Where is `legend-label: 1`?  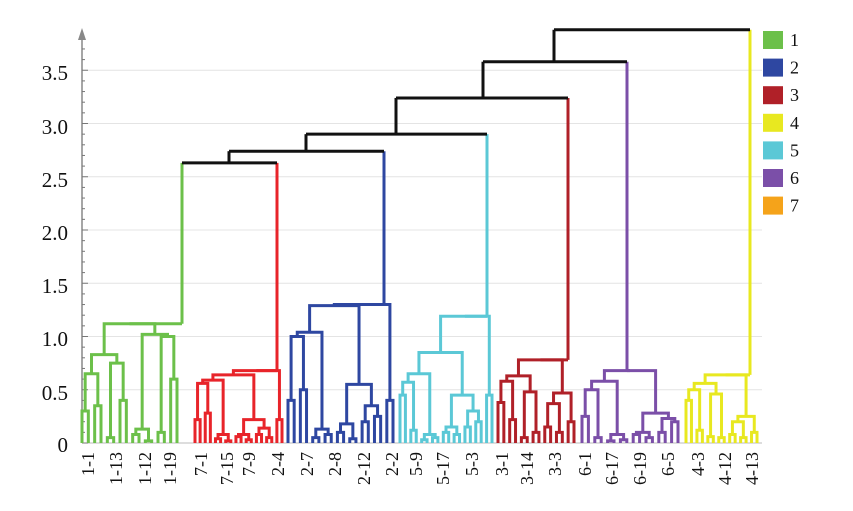 legend-label: 1 is located at coordinates (794, 40).